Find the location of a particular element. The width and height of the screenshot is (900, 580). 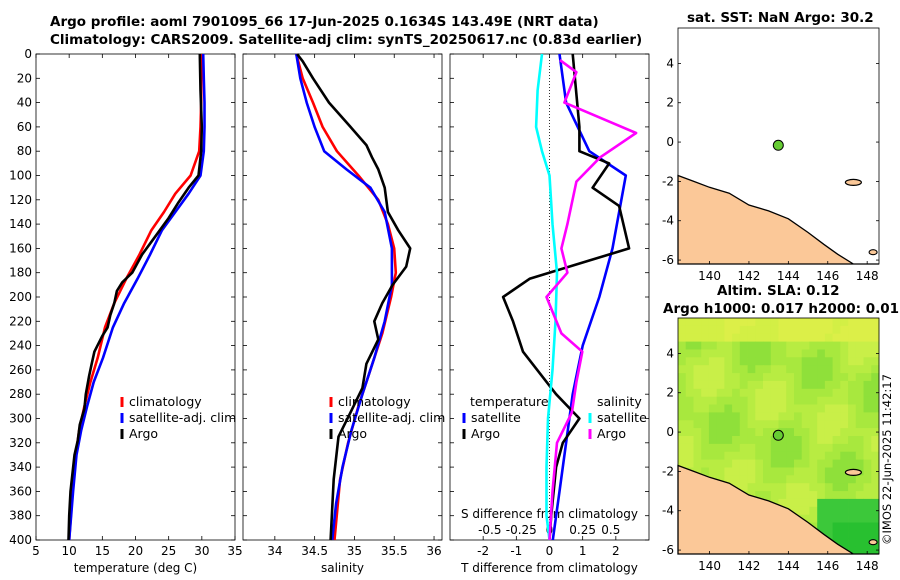

difference-profile-xtick-label: 1 is located at coordinates (583, 551).